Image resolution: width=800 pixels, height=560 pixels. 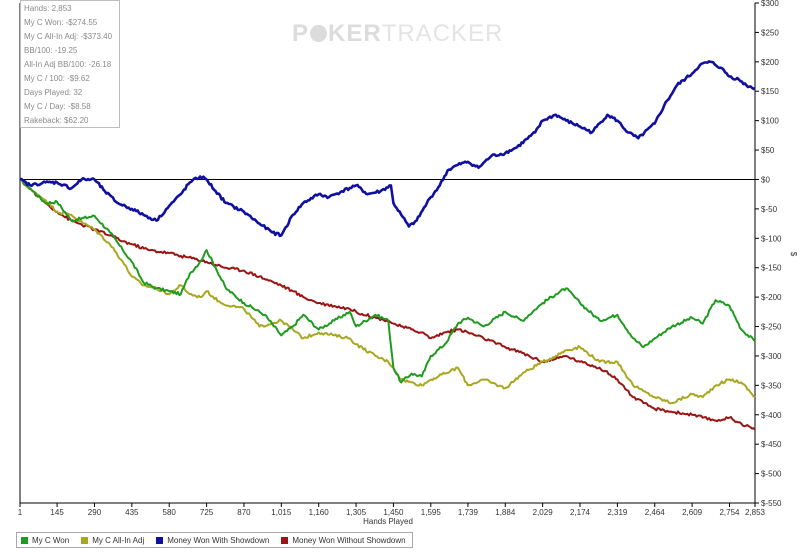 What do you see at coordinates (132, 512) in the screenshot?
I see `x-tick-label: 435` at bounding box center [132, 512].